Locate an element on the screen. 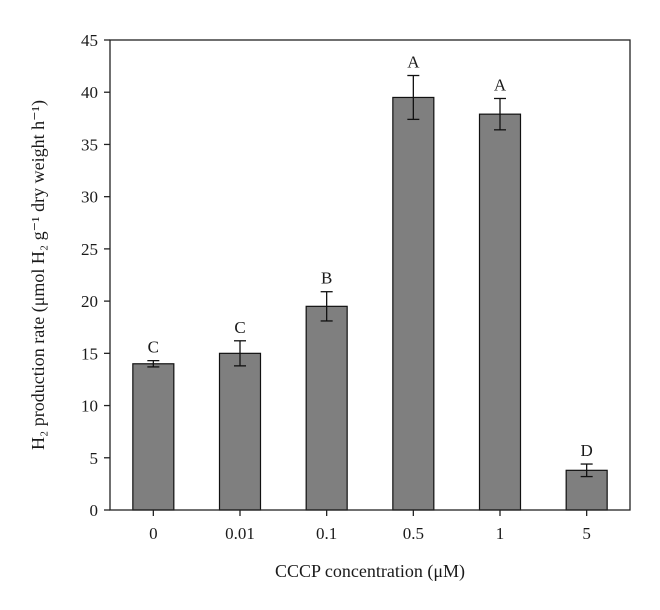 The height and width of the screenshot is (610, 660). significance-letter: B is located at coordinates (326, 278).